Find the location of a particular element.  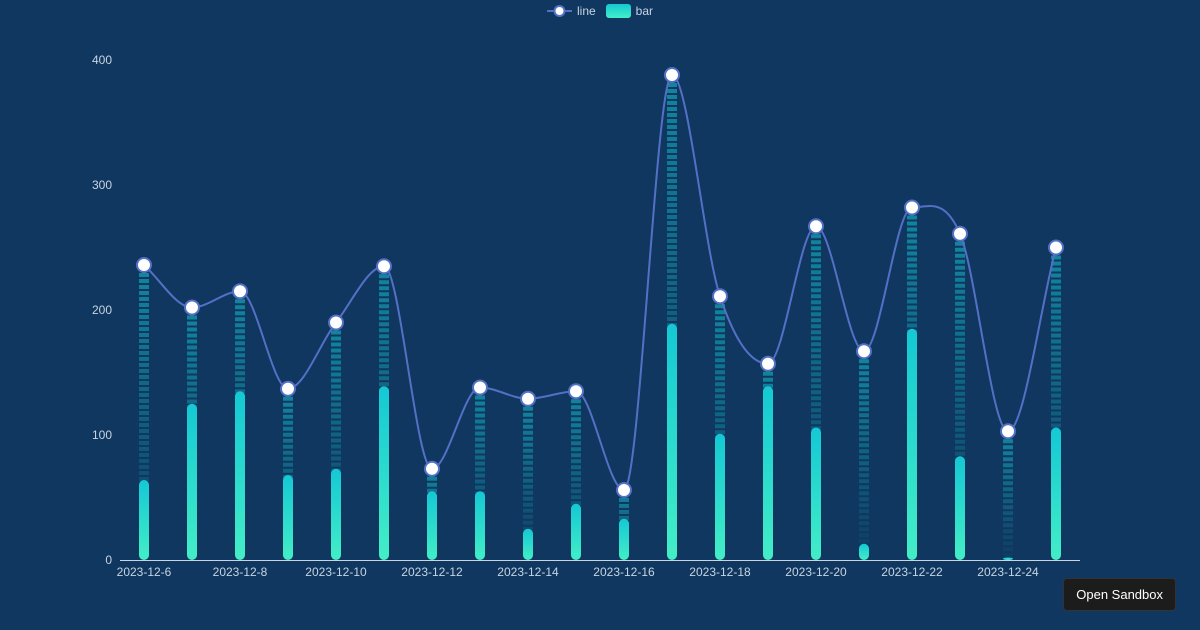

bar-legend-icon is located at coordinates (618, 11).